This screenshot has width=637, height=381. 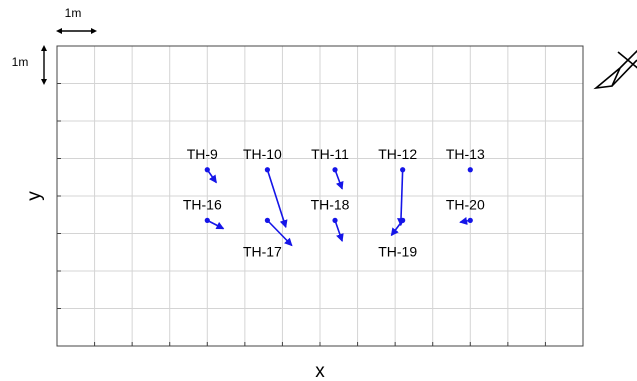 I want to click on point-label: TH-12, so click(x=397, y=154).